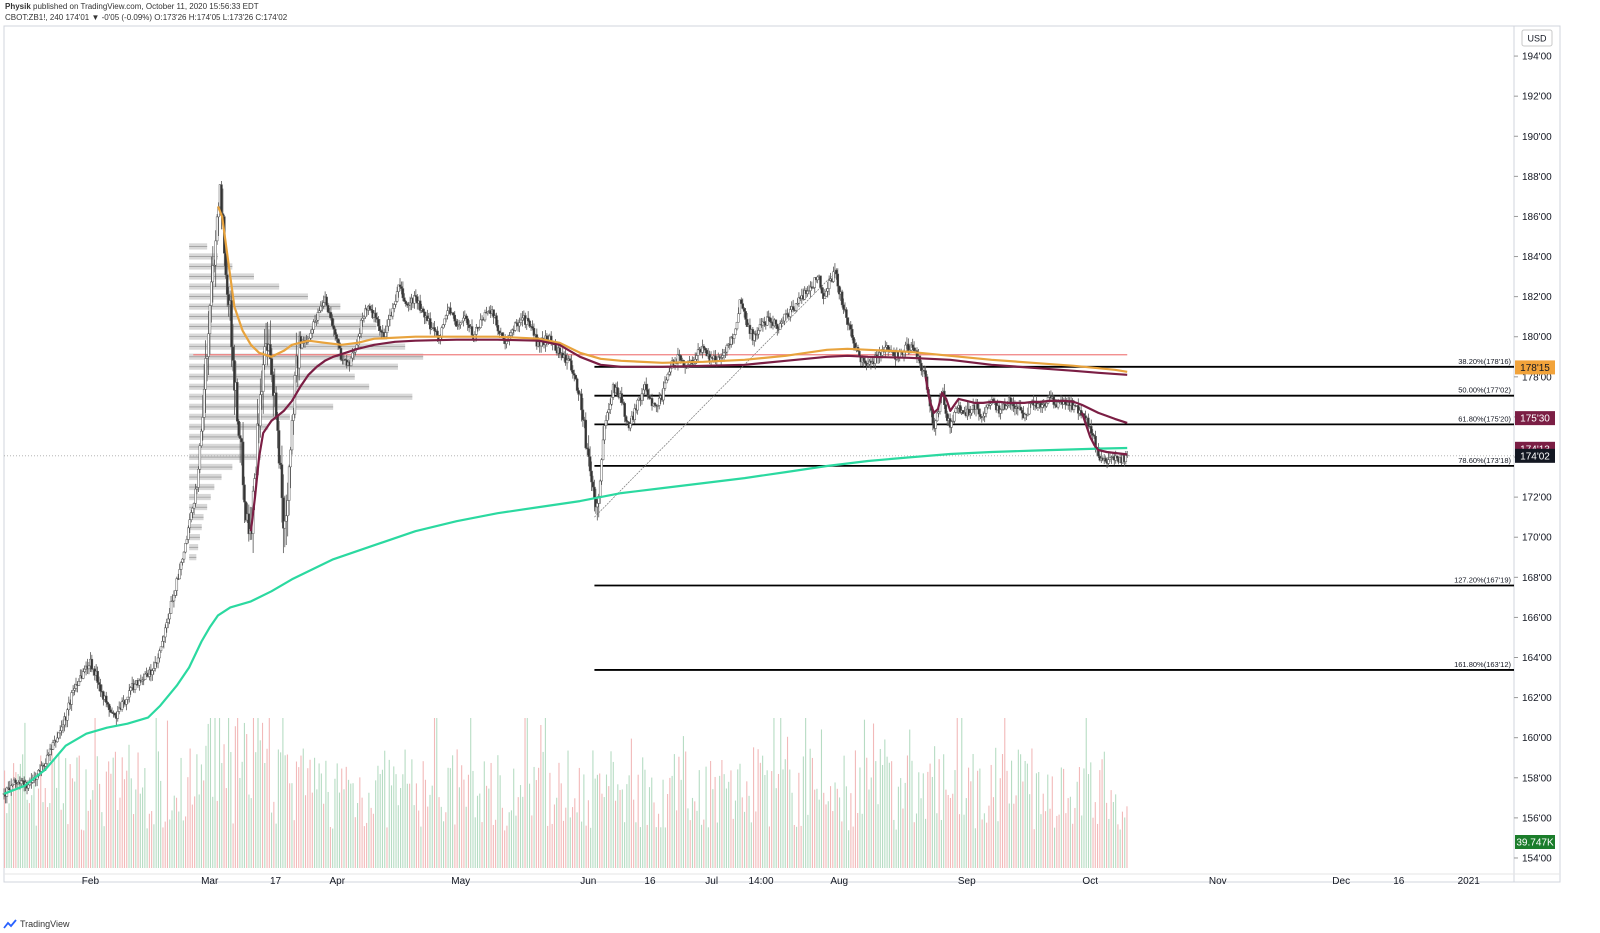  What do you see at coordinates (10, 924) in the screenshot?
I see `tradingview-logo-icon` at bounding box center [10, 924].